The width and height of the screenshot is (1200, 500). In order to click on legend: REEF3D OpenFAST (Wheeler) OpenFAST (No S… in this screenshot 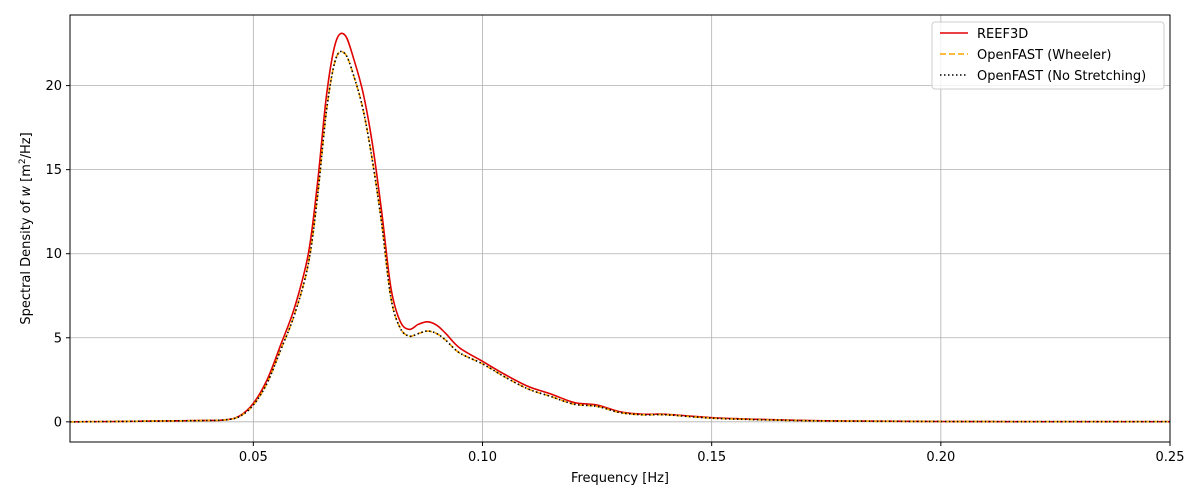, I will do `click(1048, 55)`.